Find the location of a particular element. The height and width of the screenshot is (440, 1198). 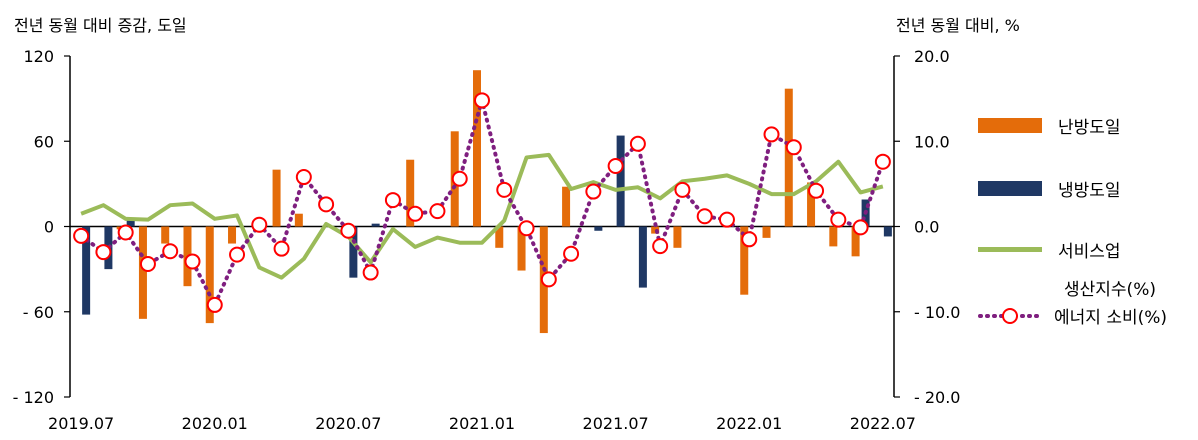

right-tick-label: - 20.0 is located at coordinates (937, 397).